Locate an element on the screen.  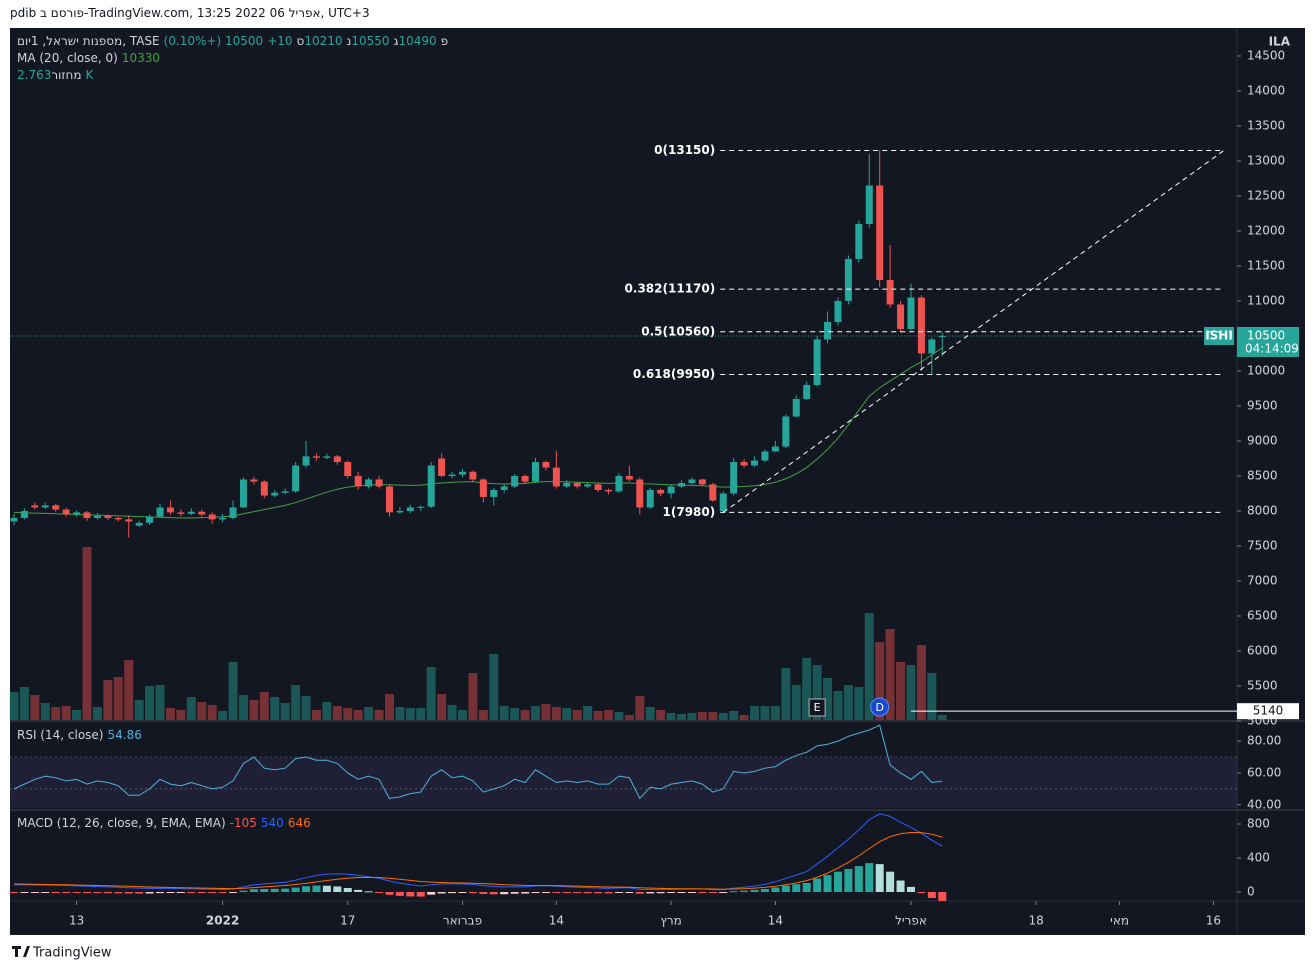
fib-label: 0(13150) is located at coordinates (684, 150).